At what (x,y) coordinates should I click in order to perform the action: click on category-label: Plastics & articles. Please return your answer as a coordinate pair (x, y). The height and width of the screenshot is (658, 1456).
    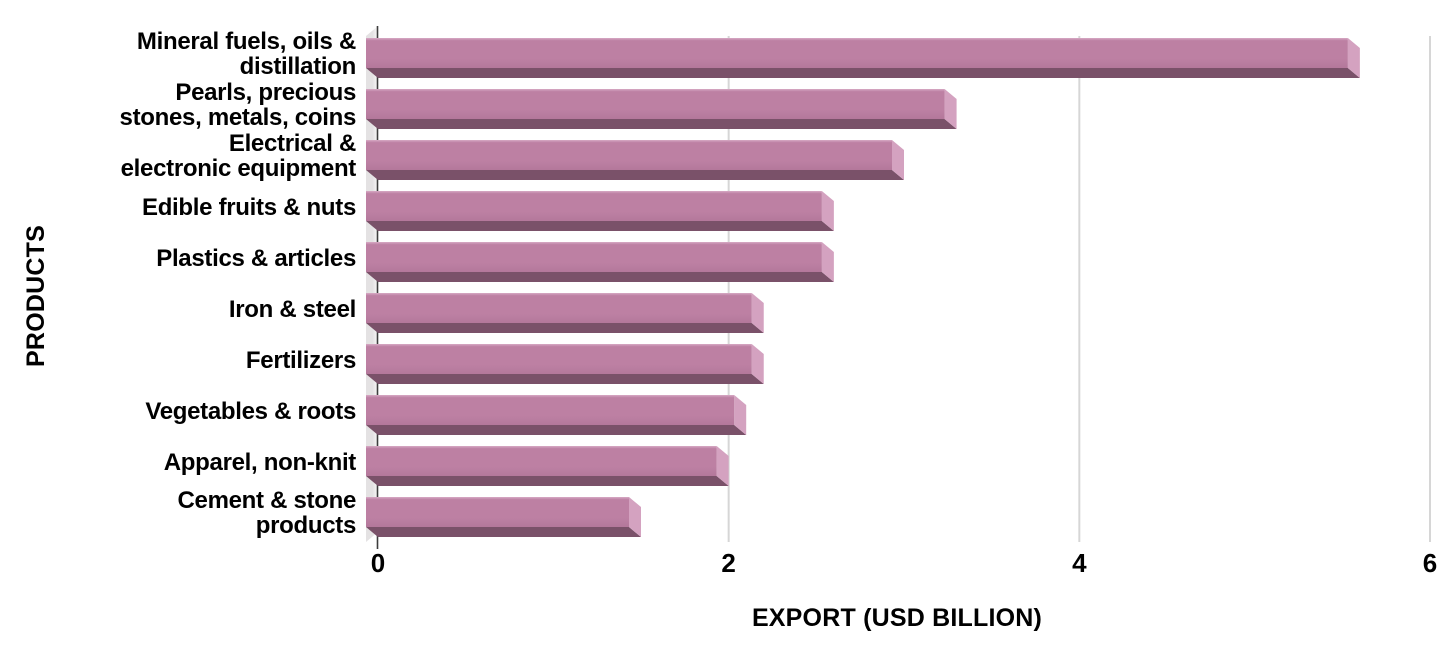
    Looking at the image, I should click on (256, 258).